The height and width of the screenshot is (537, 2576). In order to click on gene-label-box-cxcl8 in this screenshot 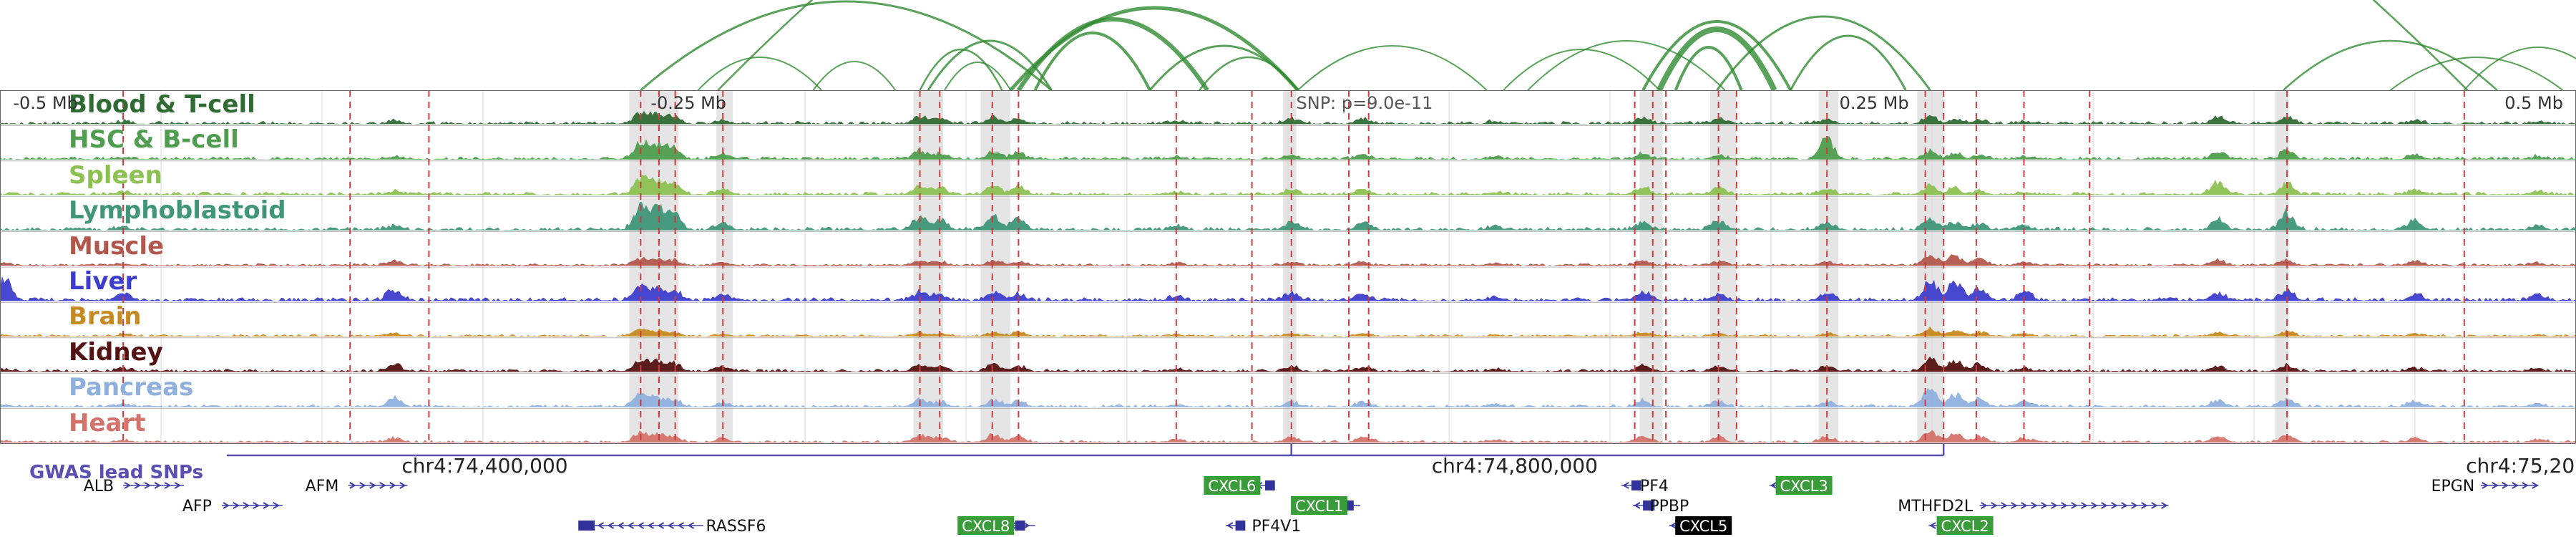, I will do `click(986, 525)`.